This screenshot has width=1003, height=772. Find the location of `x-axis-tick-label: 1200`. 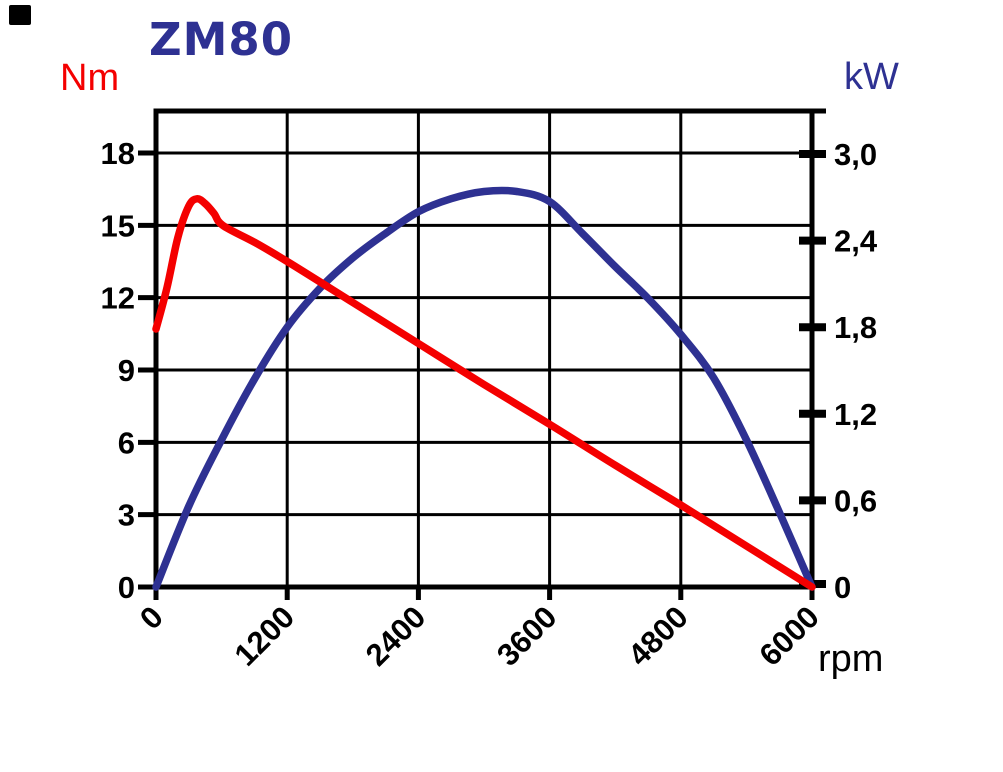

x-axis-tick-label: 1200 is located at coordinates (265, 636).